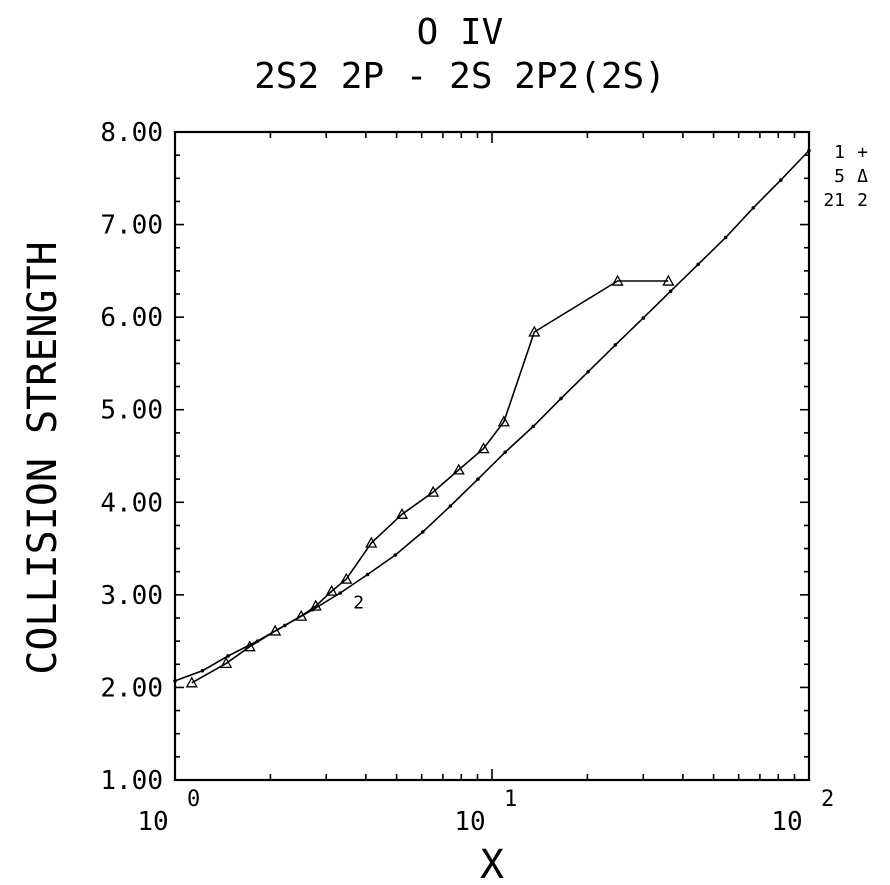  Describe the element at coordinates (834, 200) in the screenshot. I see `legend-entry-21-id: 21` at that location.